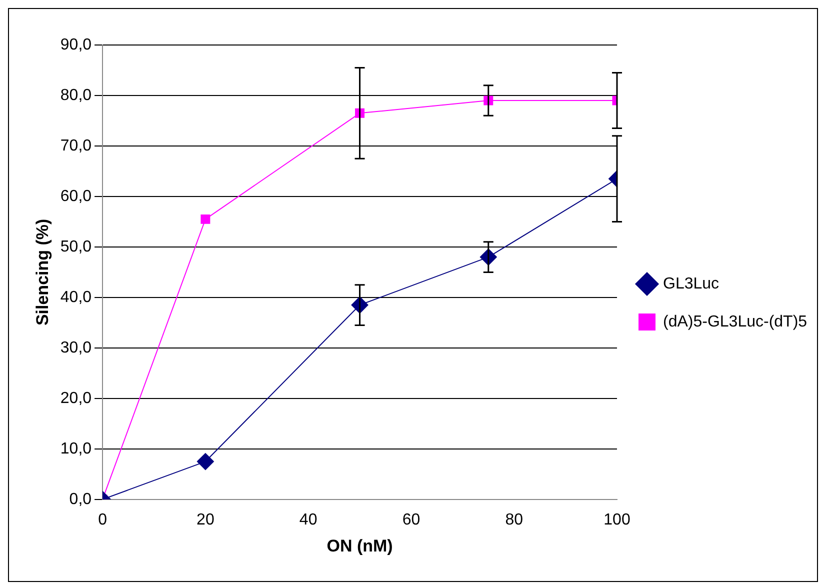 This screenshot has height=588, width=825. I want to click on y-tick-label: 70,0, so click(76, 145).